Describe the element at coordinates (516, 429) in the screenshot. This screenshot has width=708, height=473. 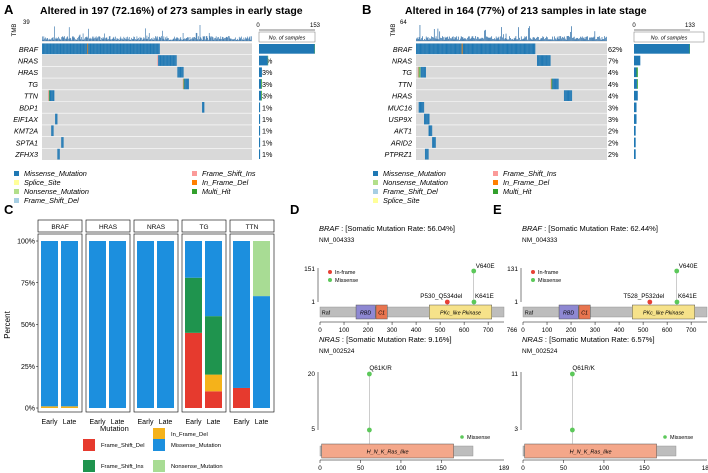
I see `y-min: 3` at that location.